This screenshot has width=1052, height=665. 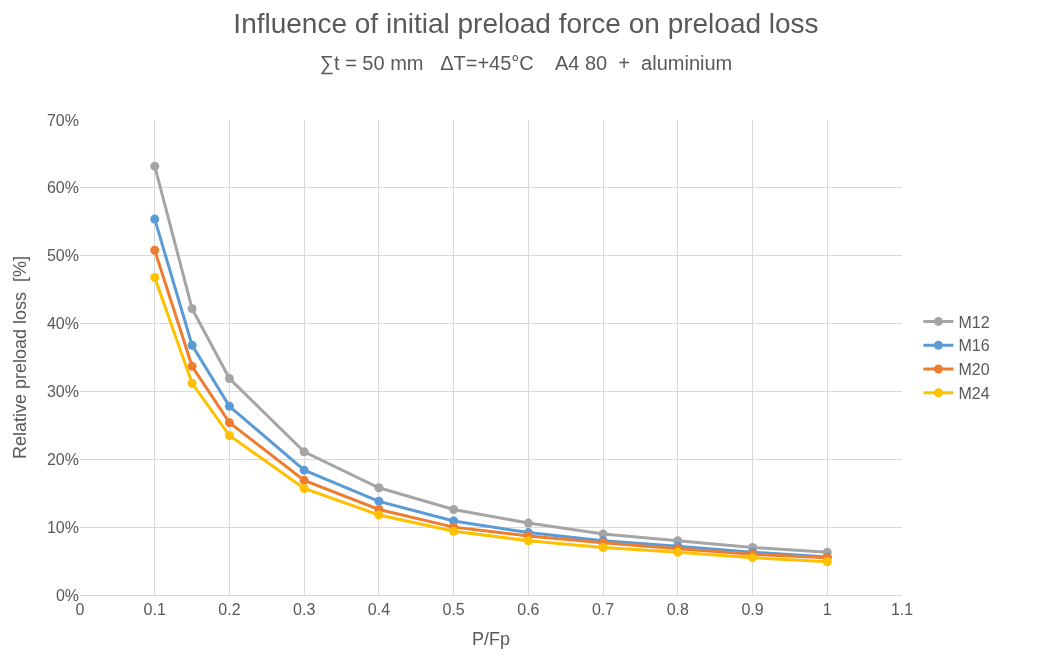 I want to click on y-tick-label: 10%, so click(x=62, y=527).